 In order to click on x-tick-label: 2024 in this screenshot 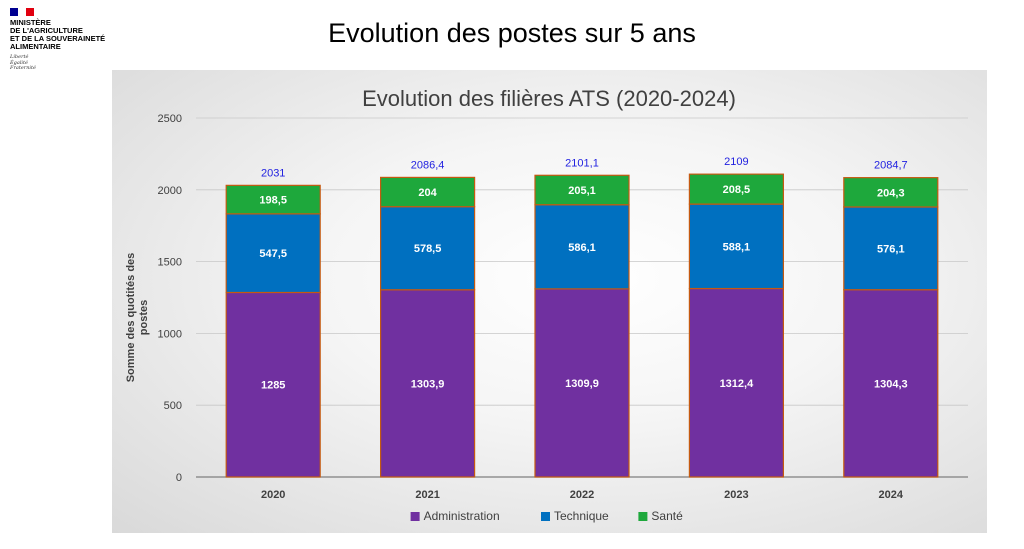, I will do `click(891, 495)`.